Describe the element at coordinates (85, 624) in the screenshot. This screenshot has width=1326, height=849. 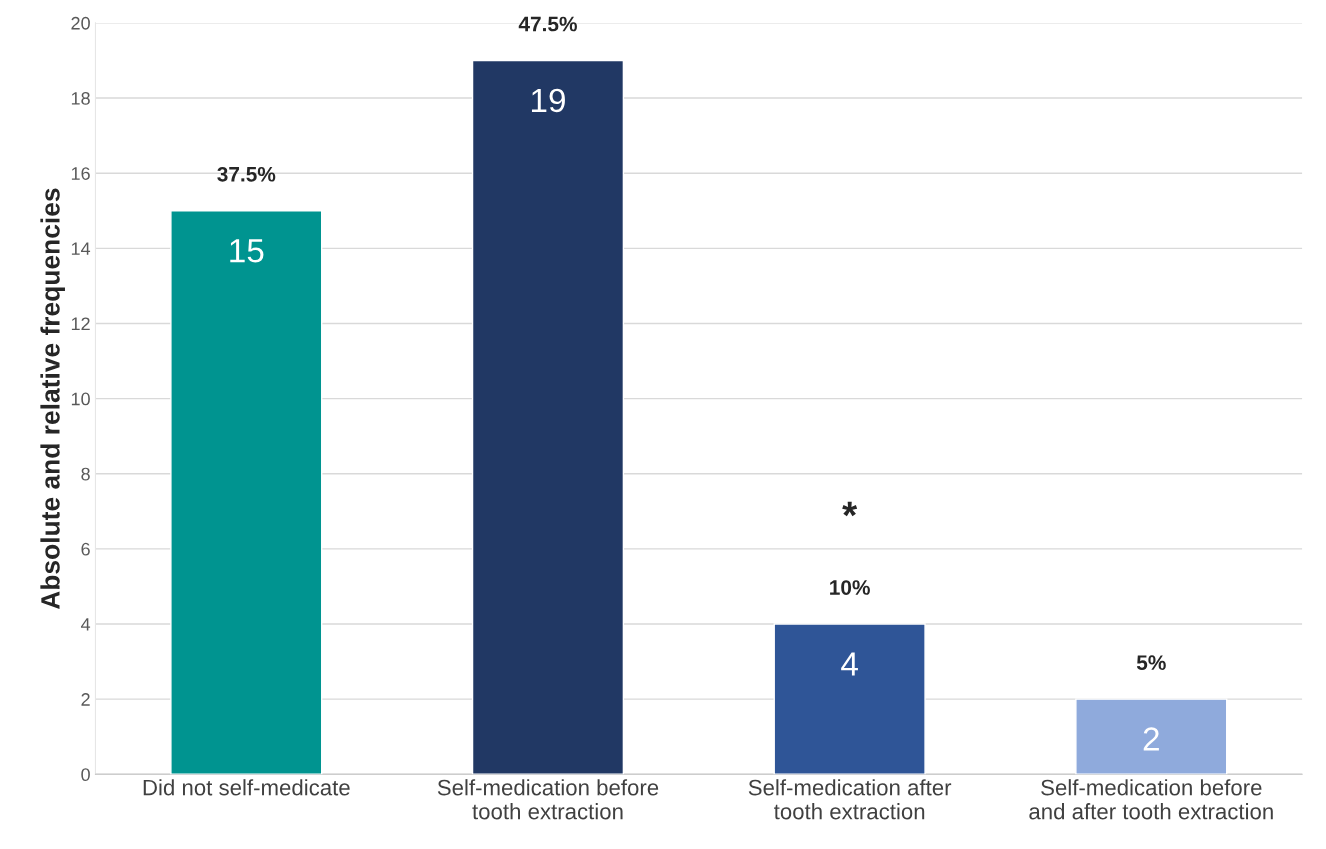
I see `y-tick-label: 4` at that location.